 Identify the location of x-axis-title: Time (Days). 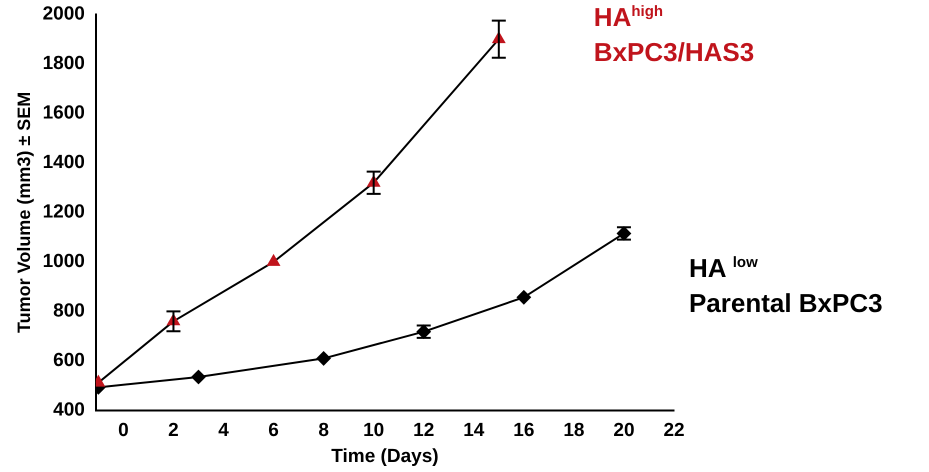
(385, 456).